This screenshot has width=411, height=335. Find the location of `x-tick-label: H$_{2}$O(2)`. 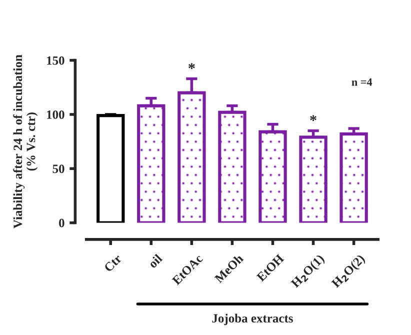

x-tick-label: H$_{2}$O(2) is located at coordinates (348, 272).